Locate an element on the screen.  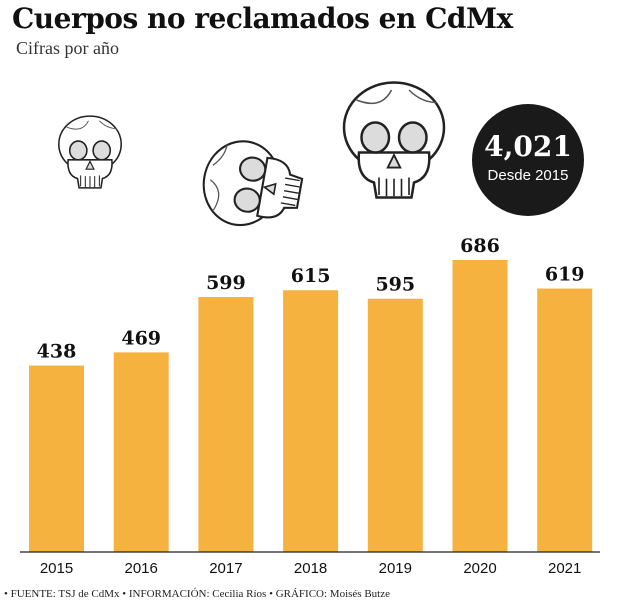
tick-label-2019: 2019 is located at coordinates (395, 568).